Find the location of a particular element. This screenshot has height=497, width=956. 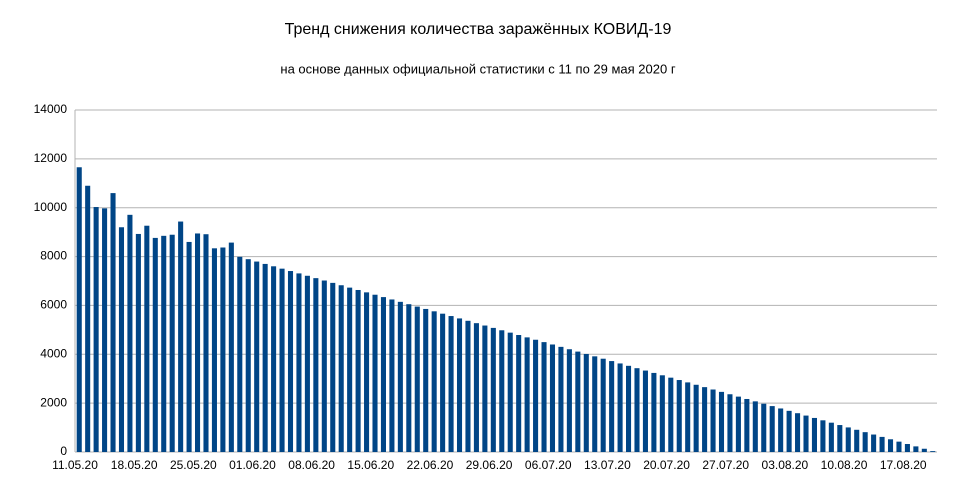

x-tick-label: 06.07.20 is located at coordinates (548, 465).